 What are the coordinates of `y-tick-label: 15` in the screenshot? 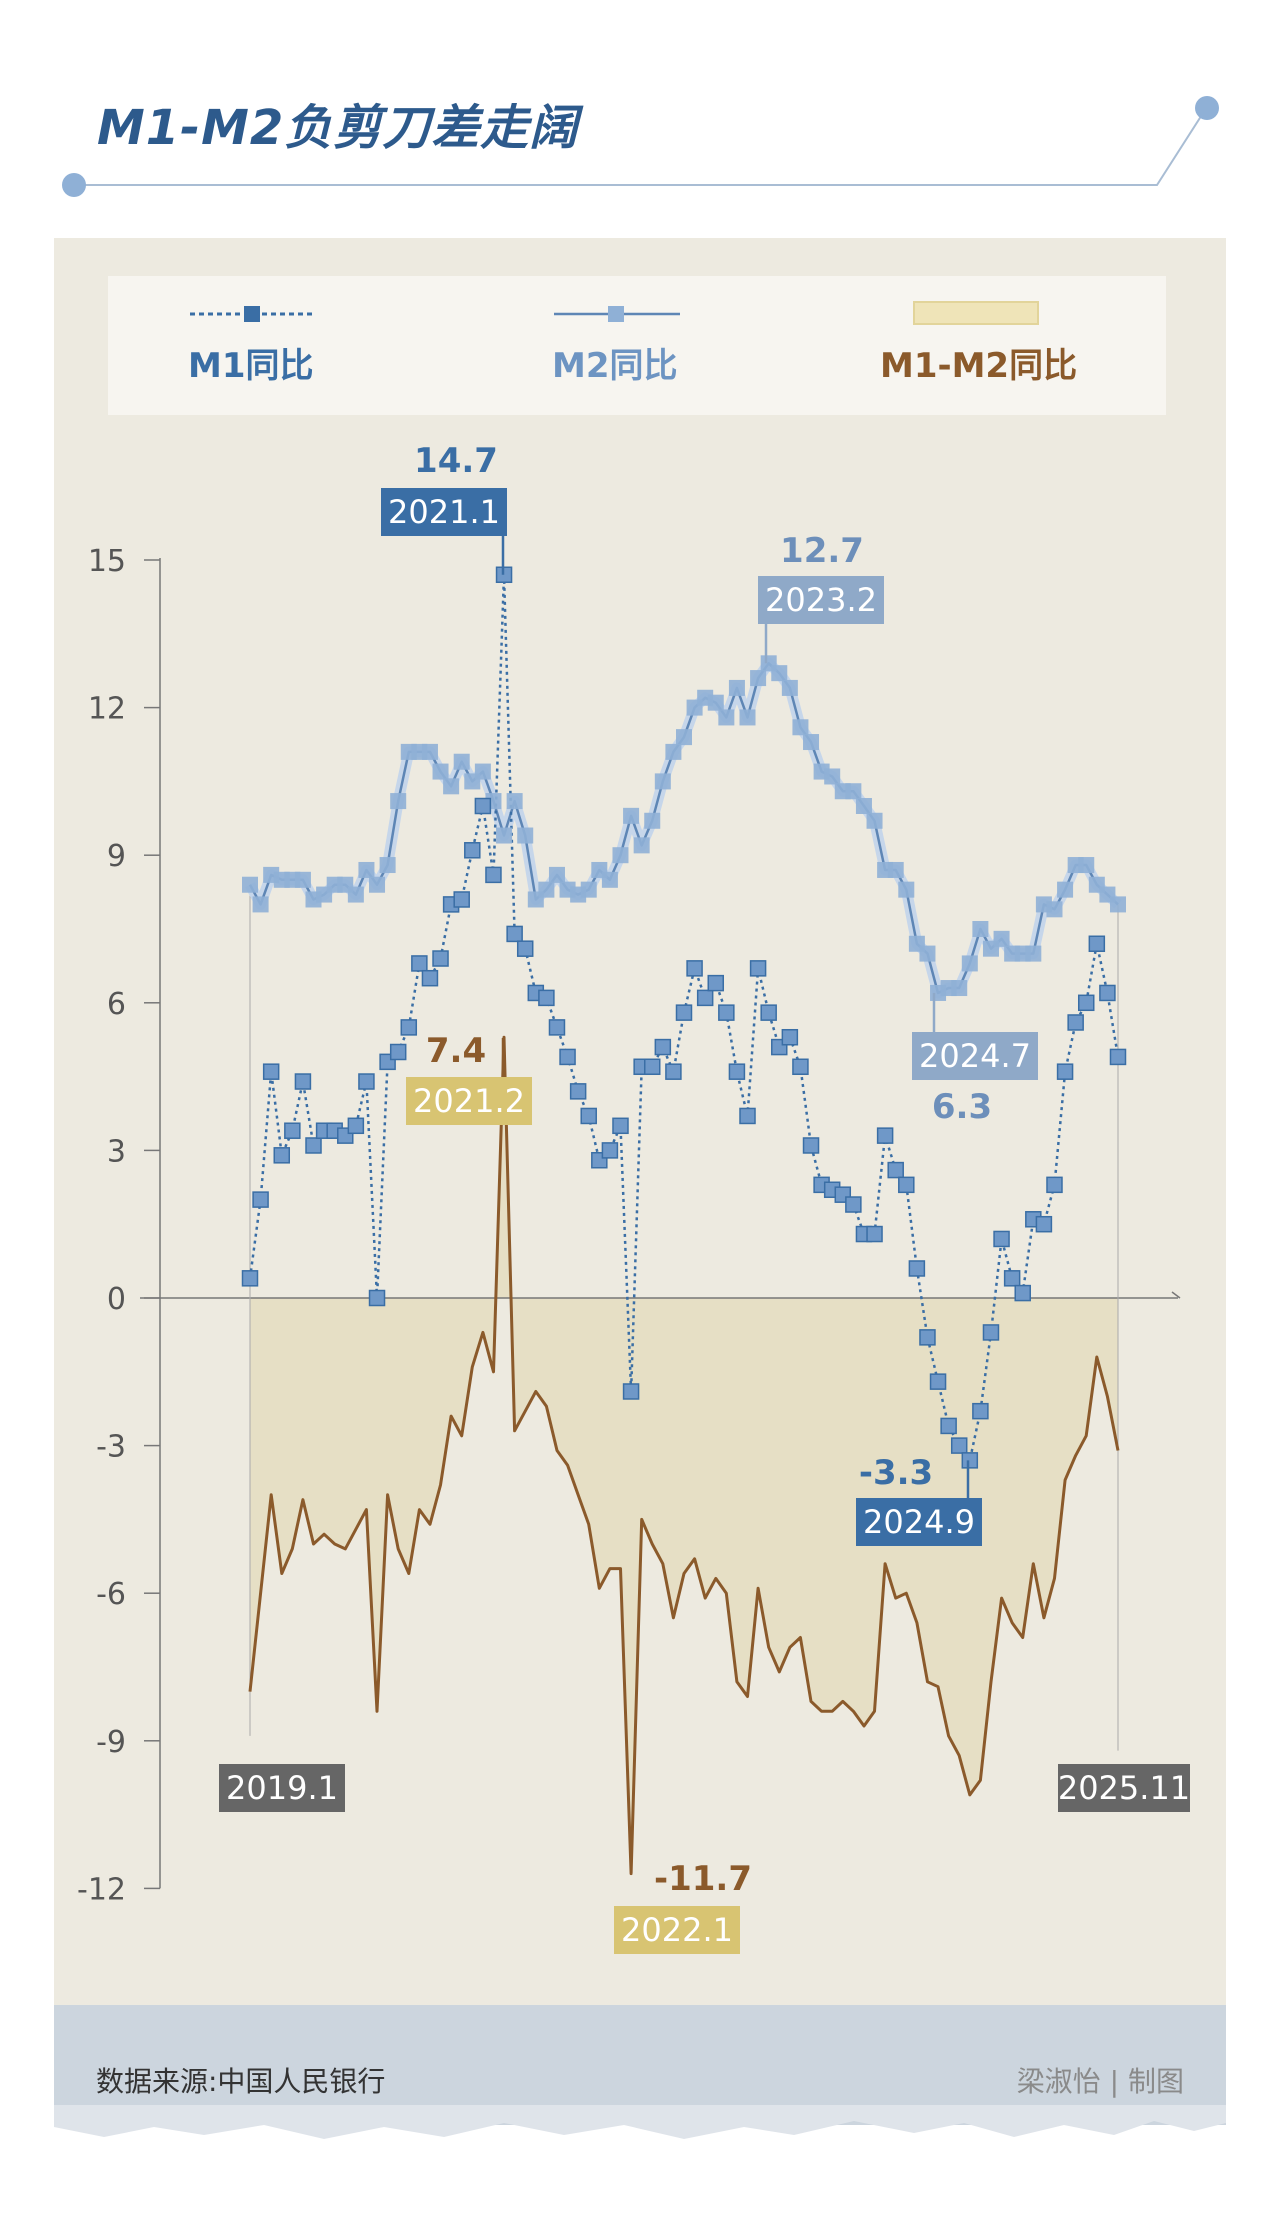 It's located at (107, 561).